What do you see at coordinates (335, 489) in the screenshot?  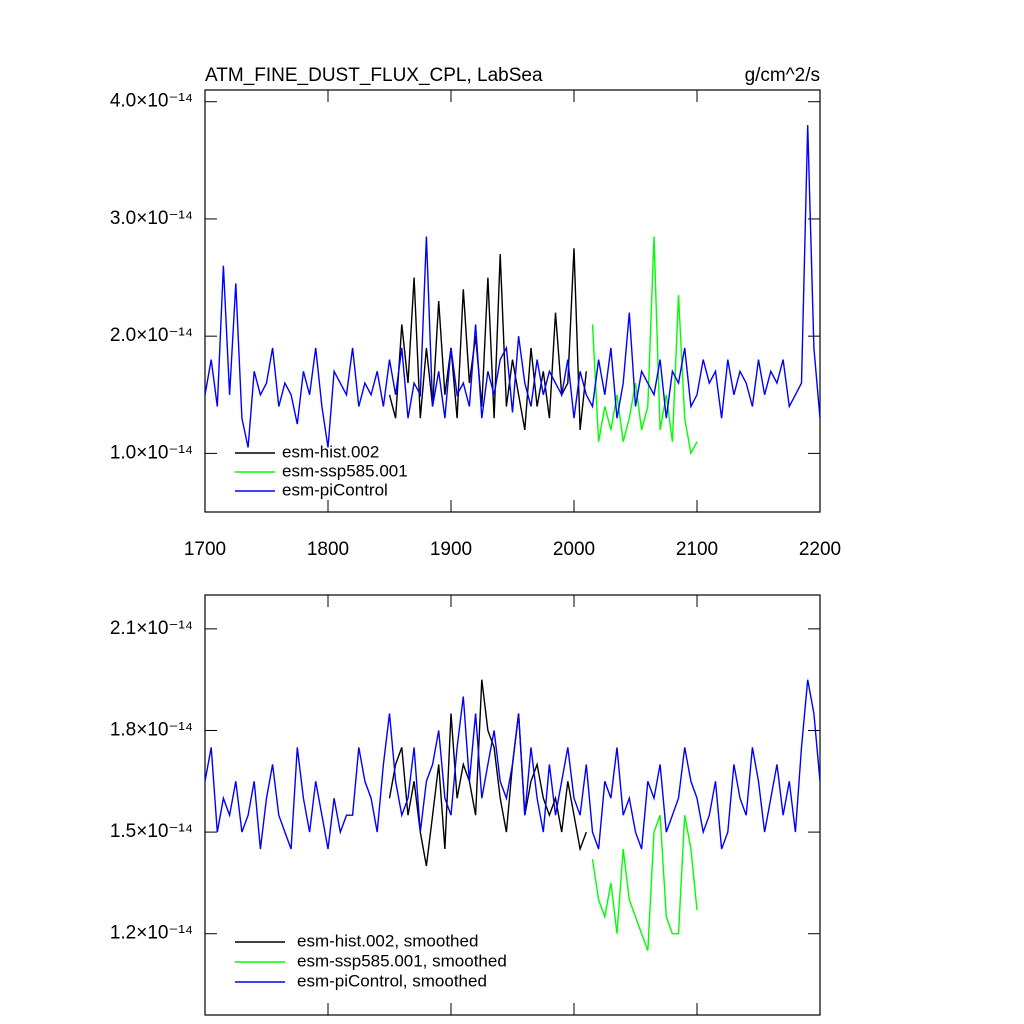 I see `legend-label: esm-piControl` at bounding box center [335, 489].